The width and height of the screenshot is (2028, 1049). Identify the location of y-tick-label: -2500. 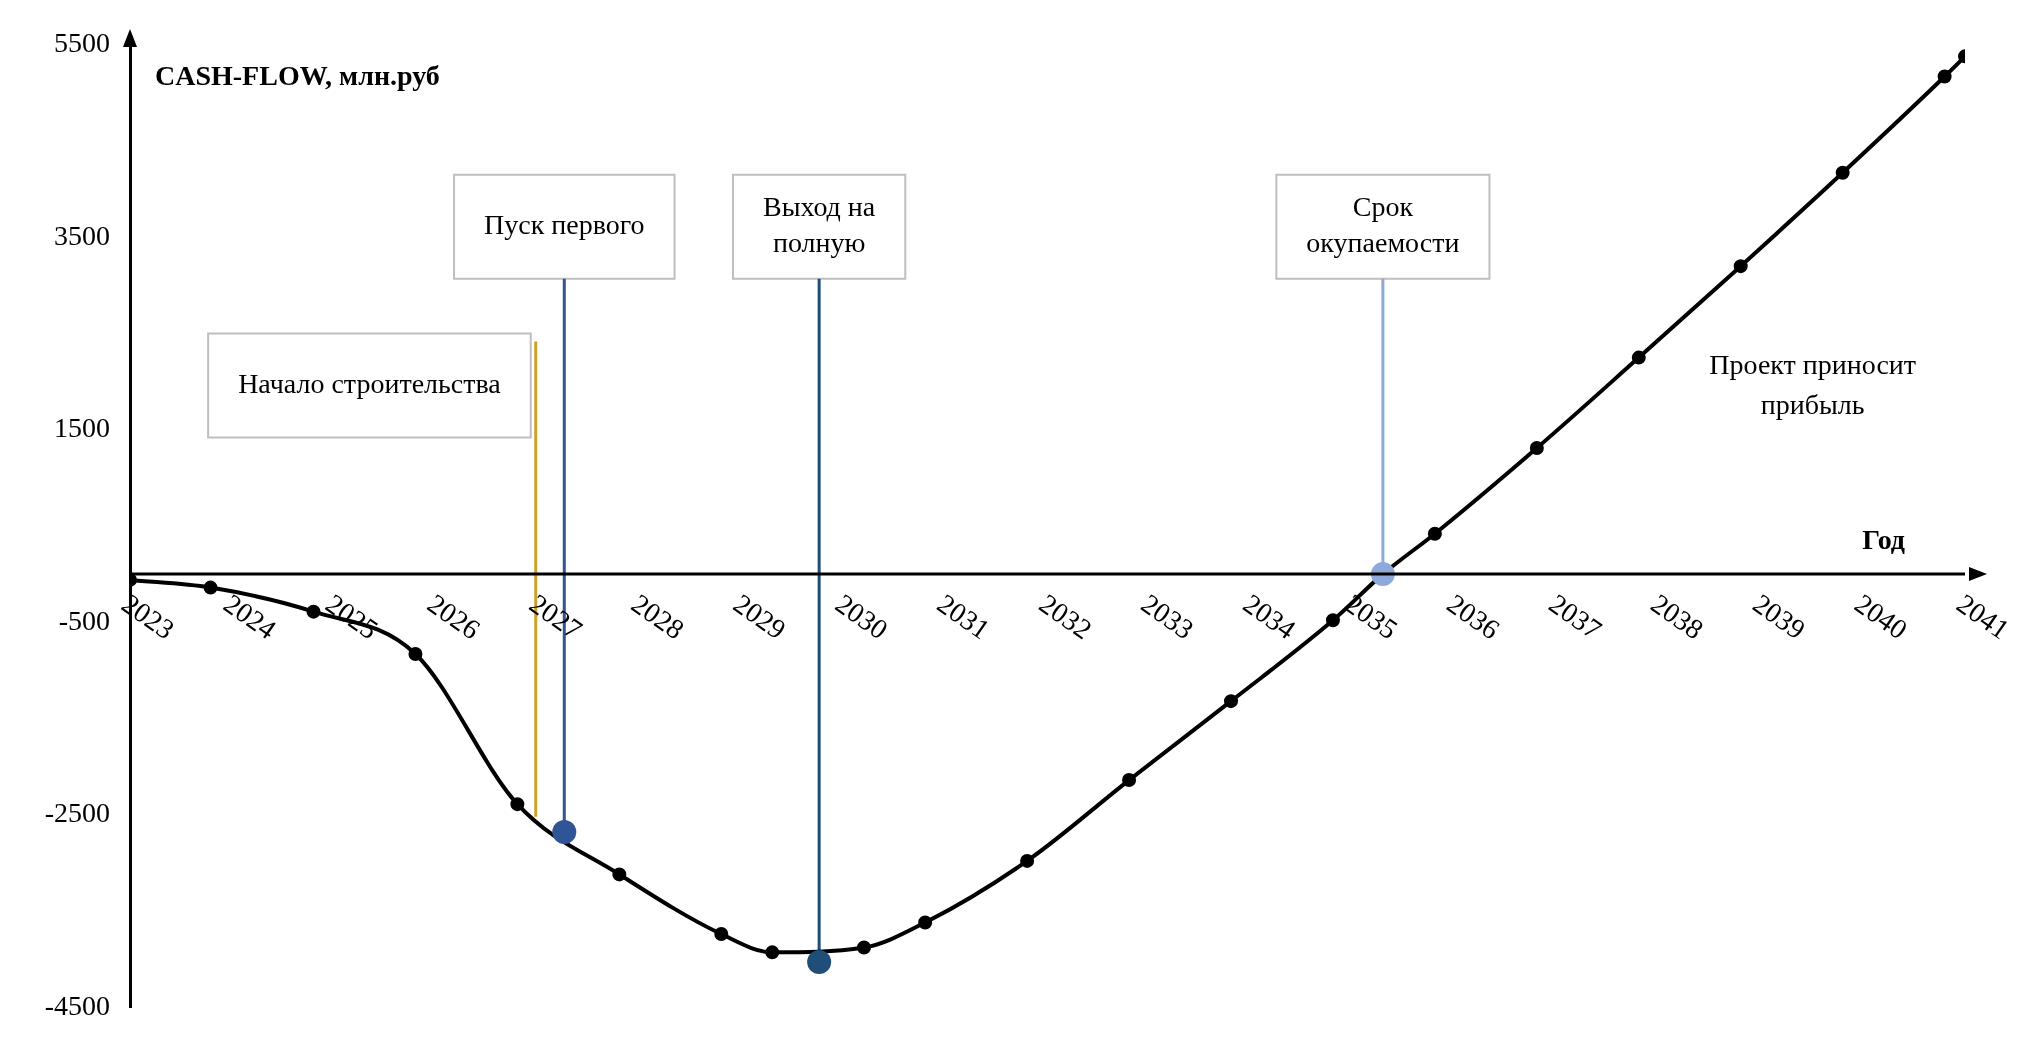
(77, 813).